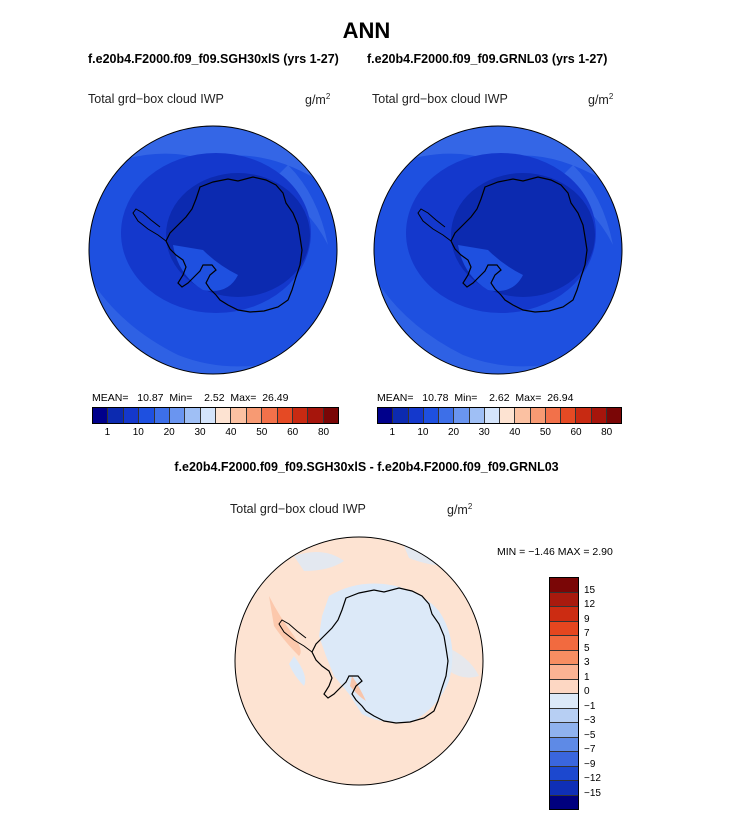 Image resolution: width=733 pixels, height=817 pixels. What do you see at coordinates (475, 398) in the screenshot?
I see `right-stats: MEAN= 10.78 Min= 2.62 Max= 26.94` at bounding box center [475, 398].